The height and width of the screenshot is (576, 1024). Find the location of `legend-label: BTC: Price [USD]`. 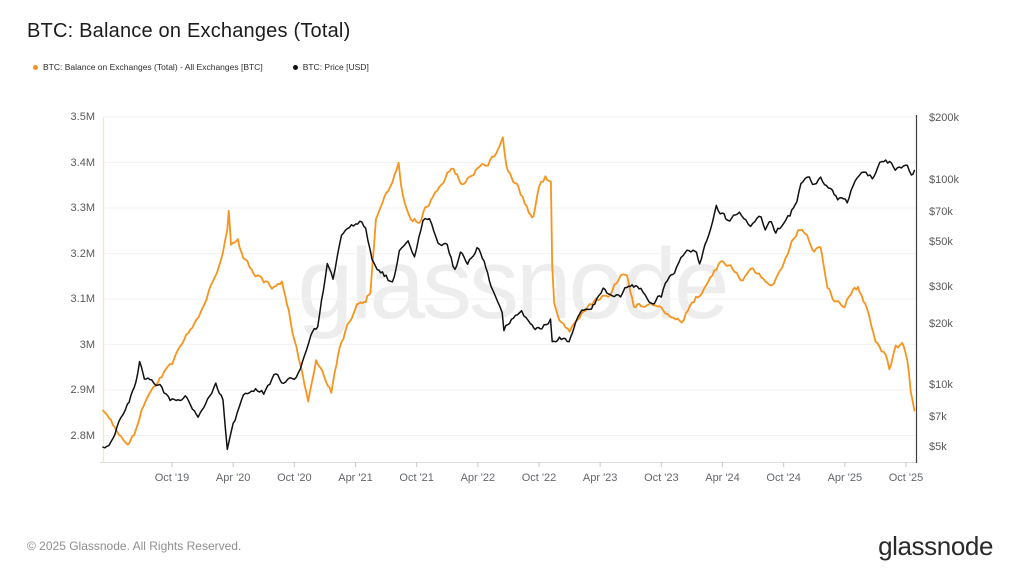

legend-label: BTC: Price [USD] is located at coordinates (335, 67).